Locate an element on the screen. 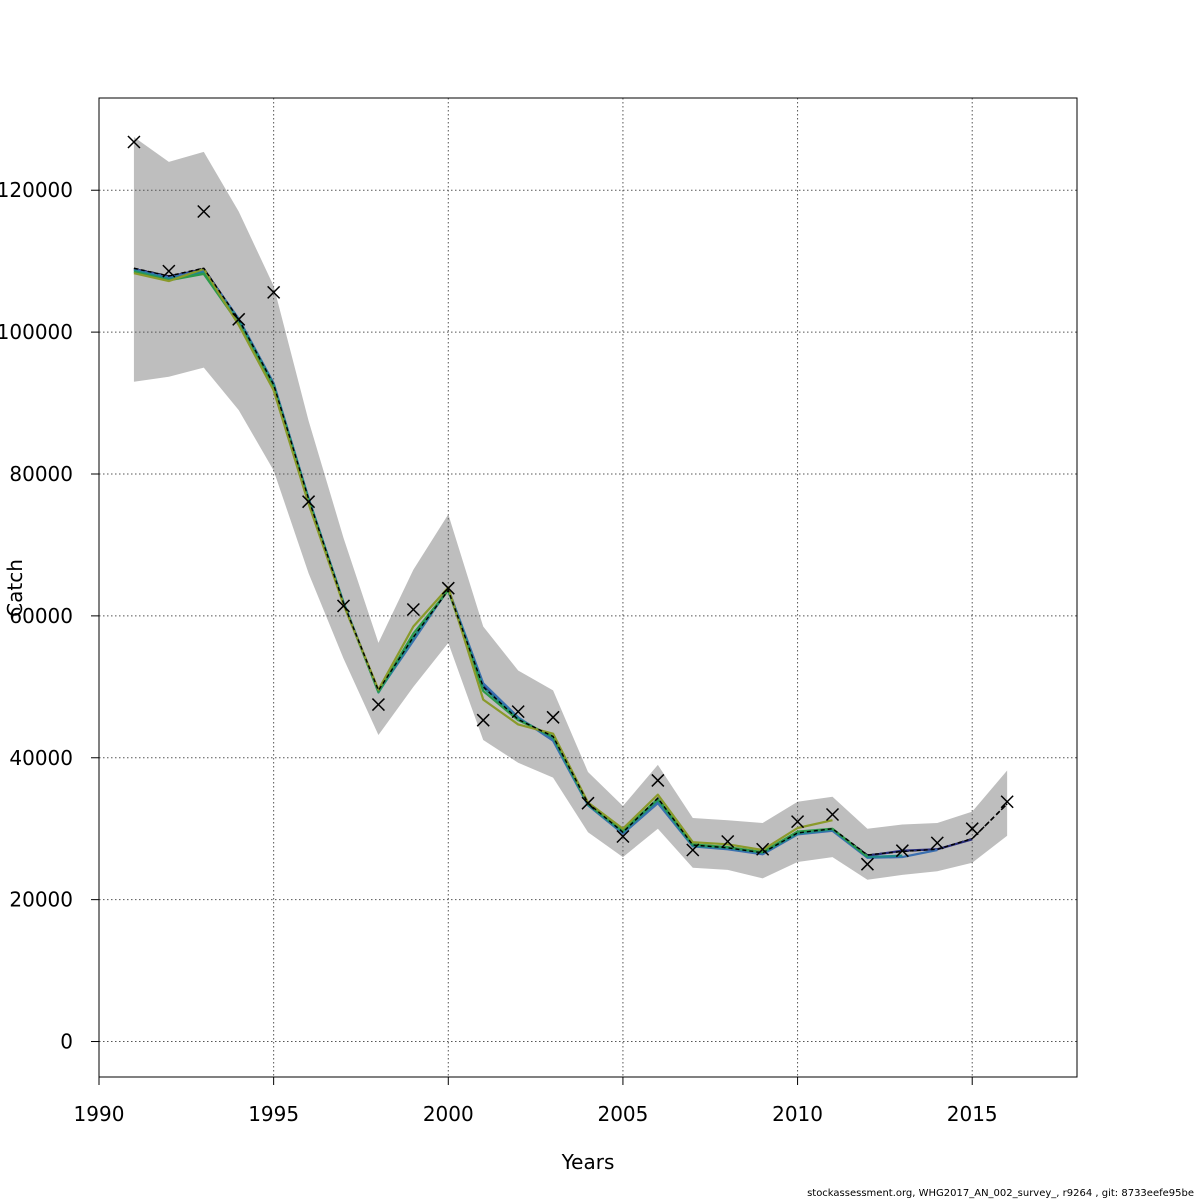 Image resolution: width=1200 pixels, height=1200 pixels. x-tick-label: 1990 is located at coordinates (99, 1114).